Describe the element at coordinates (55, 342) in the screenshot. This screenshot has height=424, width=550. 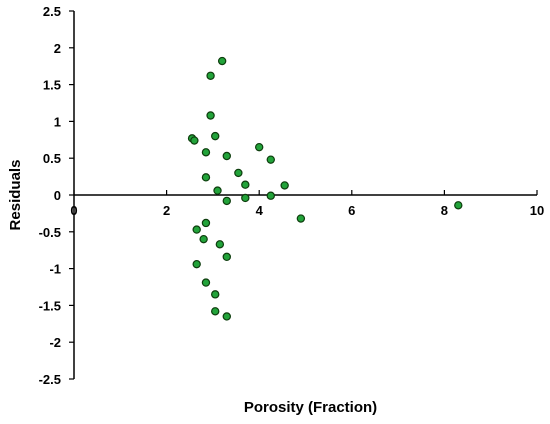
I see `y-tick-label: -2` at that location.